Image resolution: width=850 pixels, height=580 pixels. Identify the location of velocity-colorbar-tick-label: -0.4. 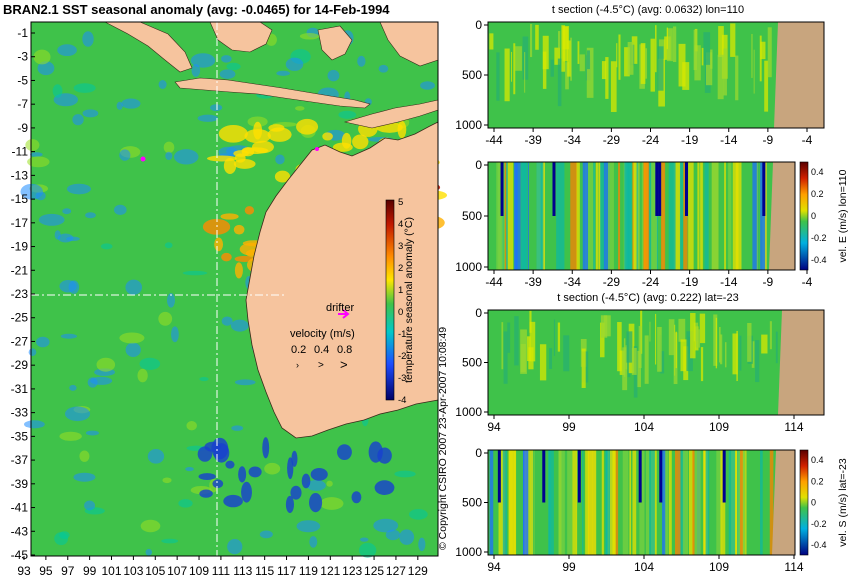
(819, 260).